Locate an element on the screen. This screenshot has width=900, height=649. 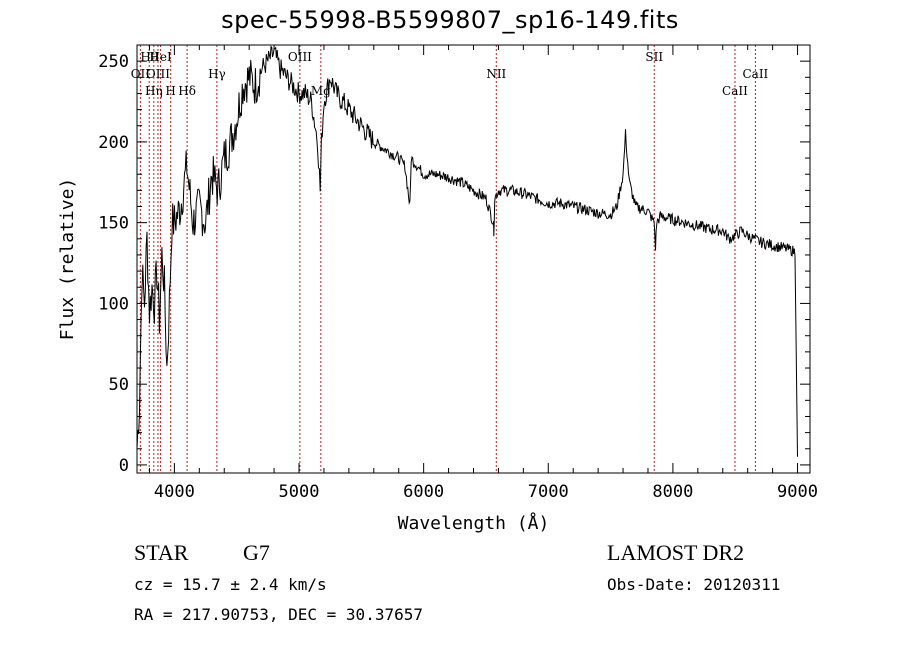
coordinates: RA = 217.90753, DEC = 30.37657 is located at coordinates (278, 614).